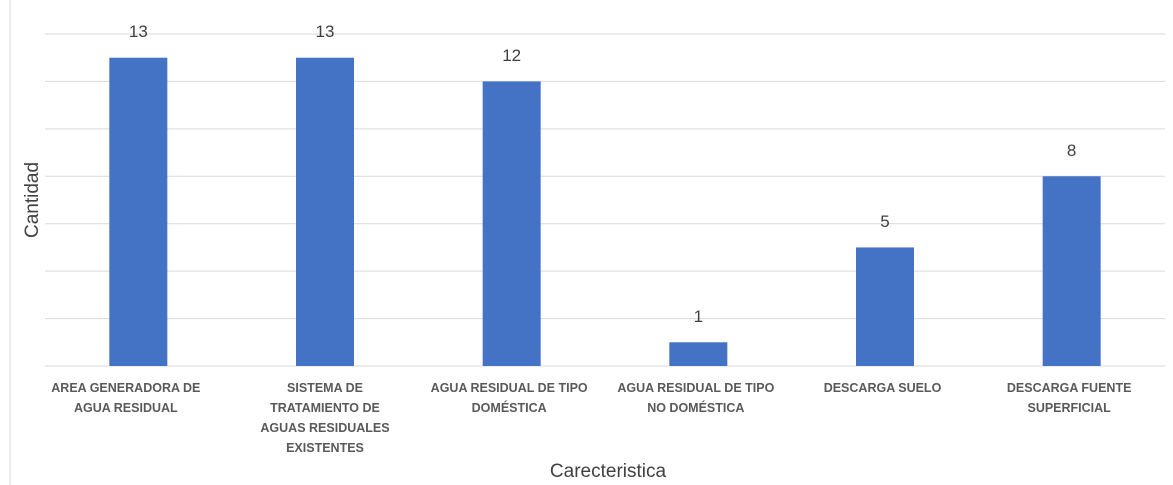  I want to click on x-tick-label: DESCARGA FUENTE SUPERFICIAL, so click(1069, 398).